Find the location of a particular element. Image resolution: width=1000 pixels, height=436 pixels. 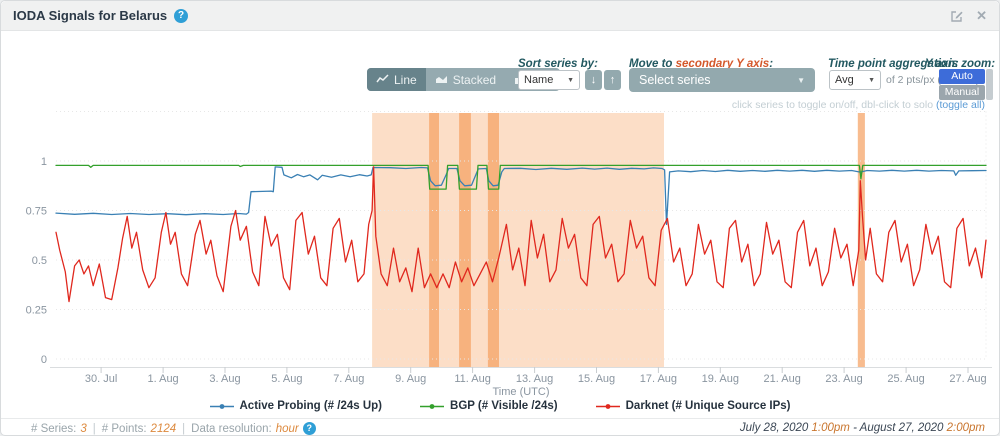

legend-item-active-probing: Active Probing (# /24s Up) is located at coordinates (296, 406).